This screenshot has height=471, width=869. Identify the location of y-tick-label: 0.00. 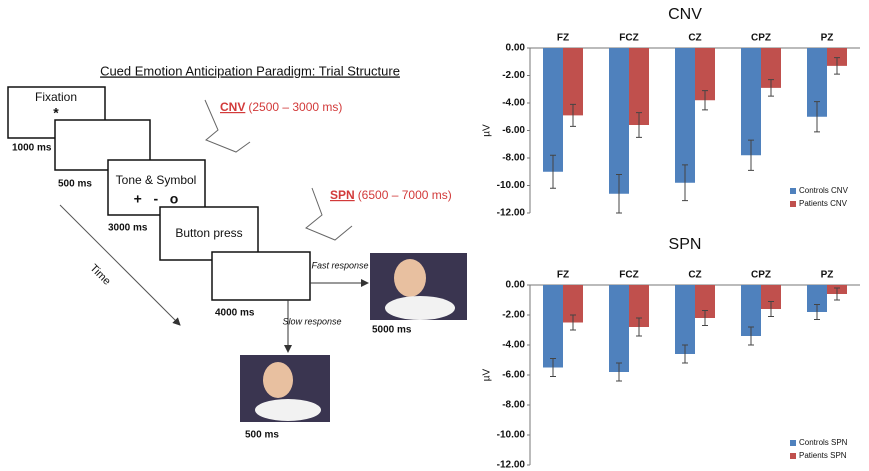
(516, 48).